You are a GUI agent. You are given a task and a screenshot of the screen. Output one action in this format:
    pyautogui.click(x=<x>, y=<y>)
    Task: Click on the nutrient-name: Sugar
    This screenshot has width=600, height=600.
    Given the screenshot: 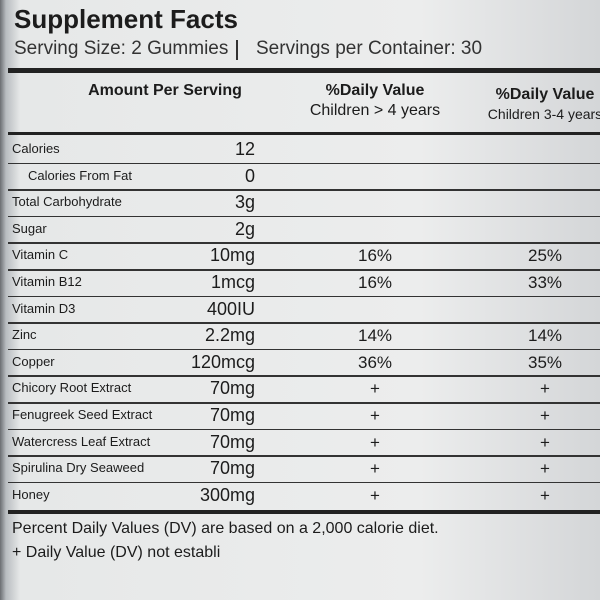 What is the action you would take?
    pyautogui.click(x=29, y=228)
    